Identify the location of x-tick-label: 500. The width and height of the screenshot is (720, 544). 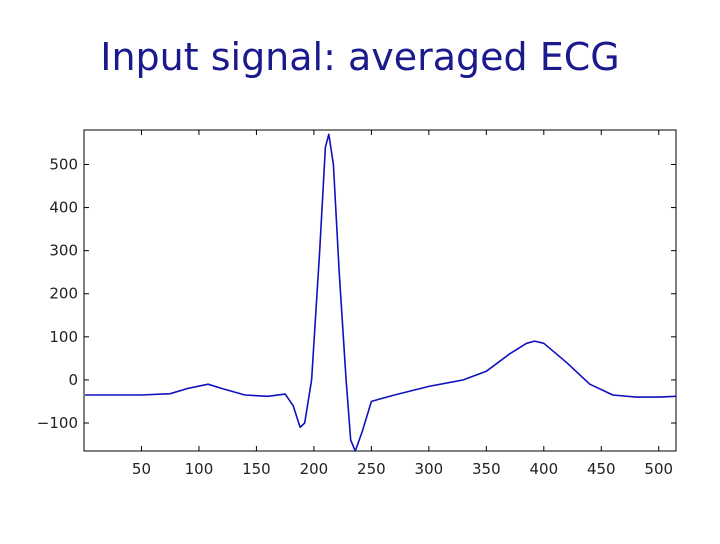
(658, 469).